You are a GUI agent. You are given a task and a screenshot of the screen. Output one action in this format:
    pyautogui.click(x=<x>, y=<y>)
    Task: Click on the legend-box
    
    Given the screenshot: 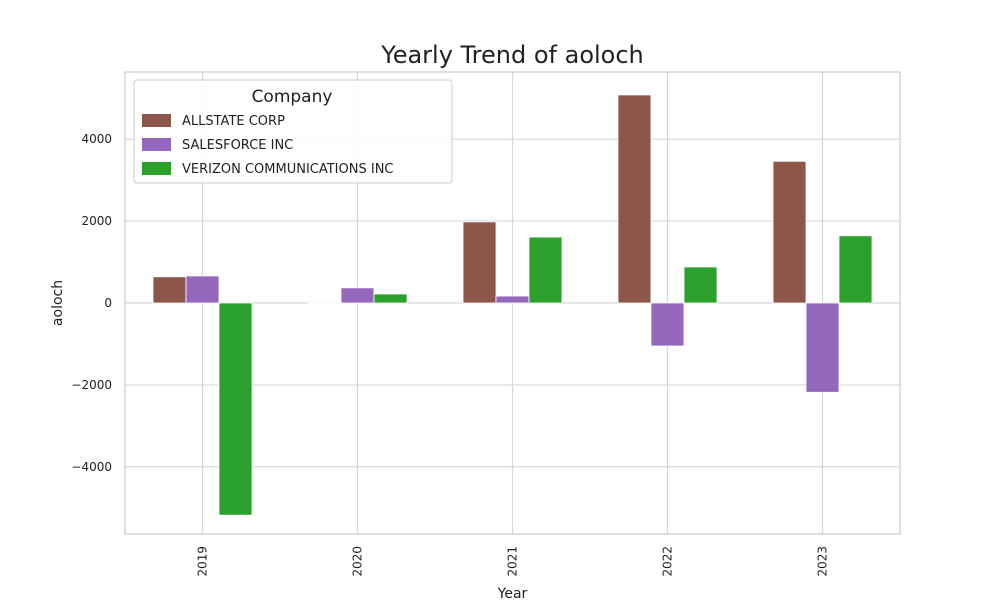 What is the action you would take?
    pyautogui.click(x=293, y=131)
    